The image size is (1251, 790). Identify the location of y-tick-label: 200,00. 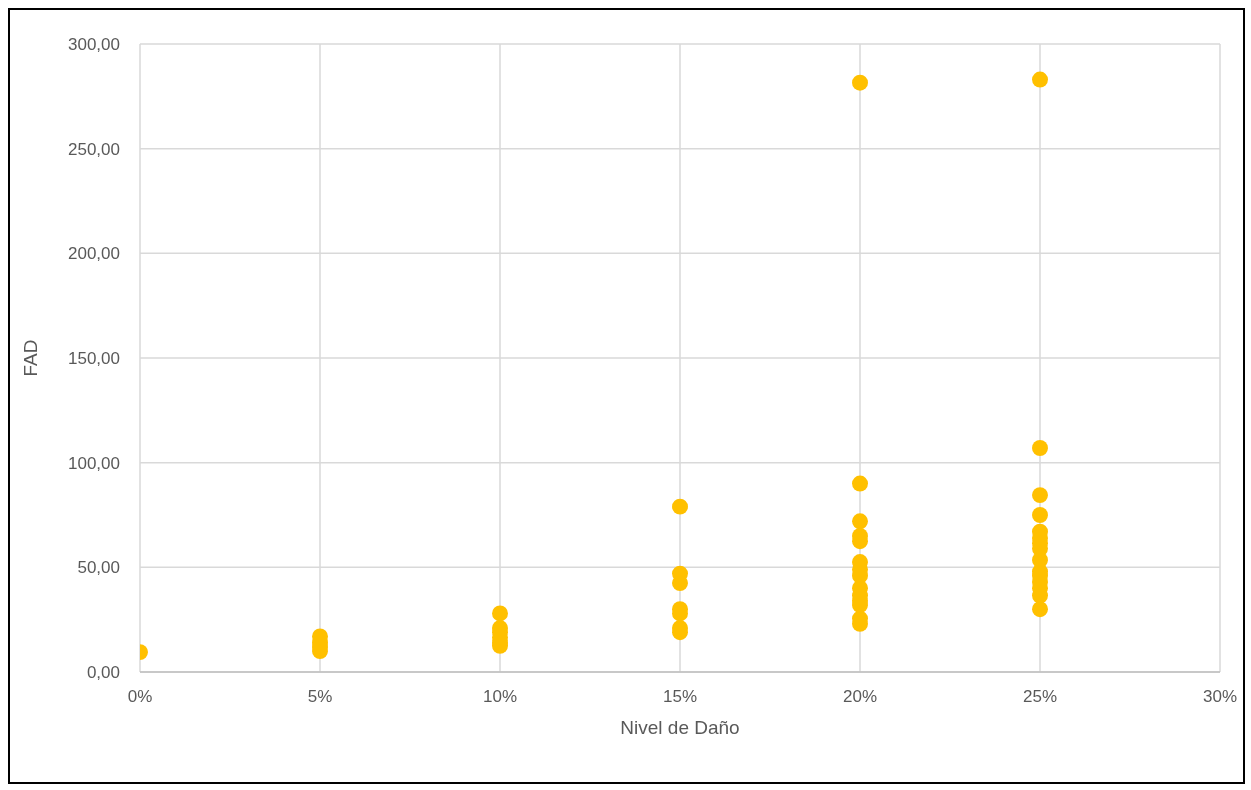
(94, 254).